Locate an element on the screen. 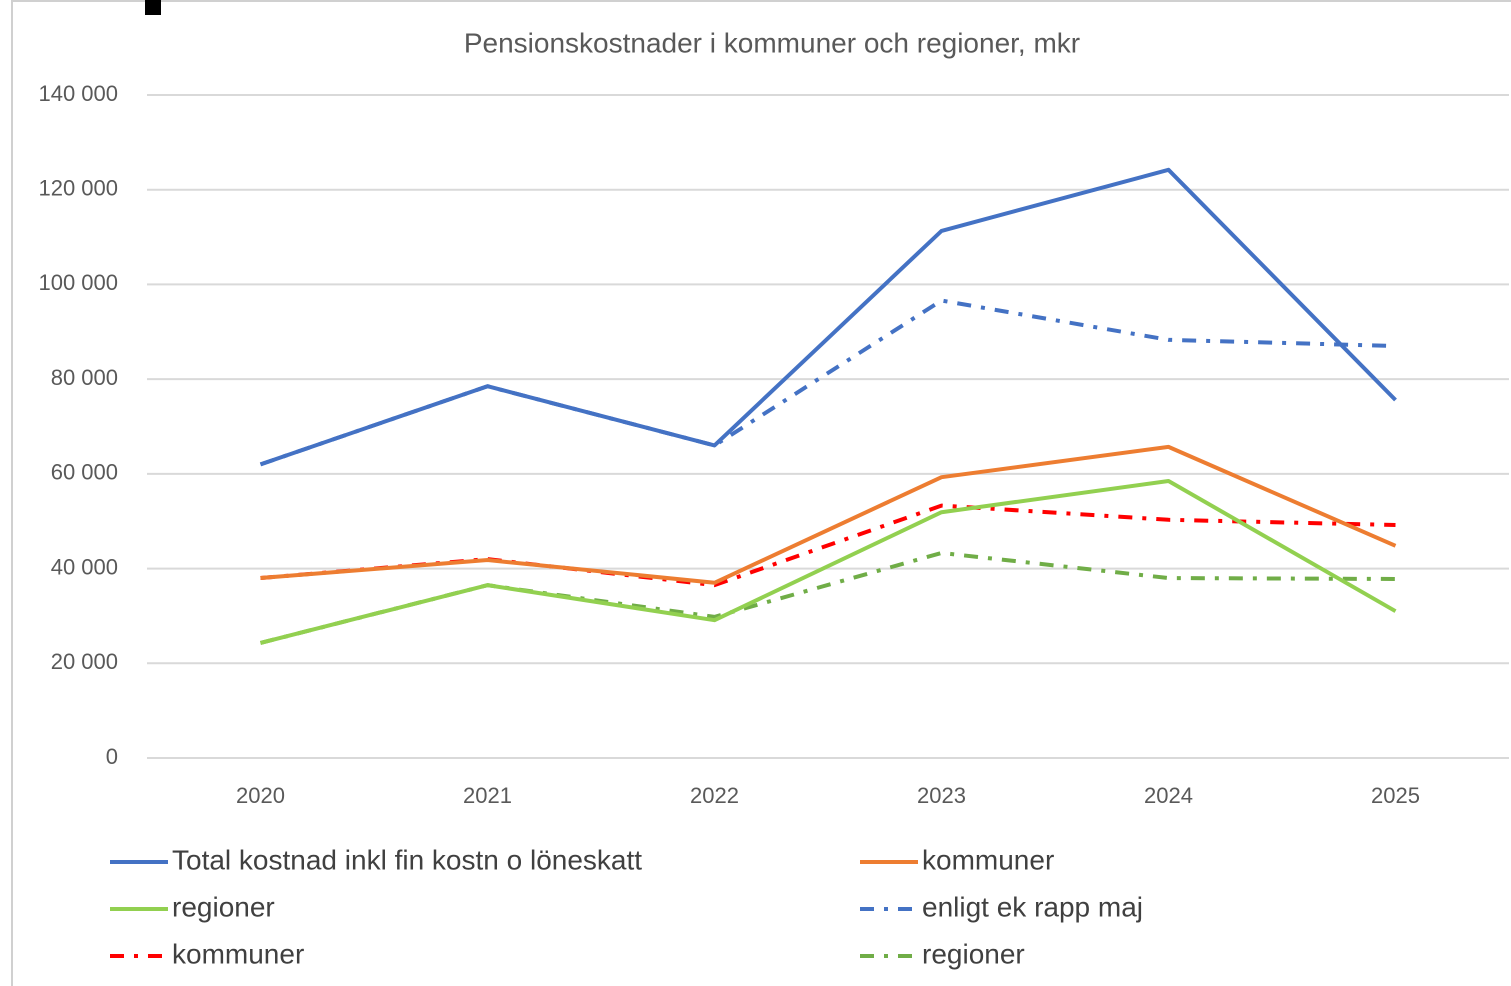  y-tick-label: 100 000 is located at coordinates (78, 282).